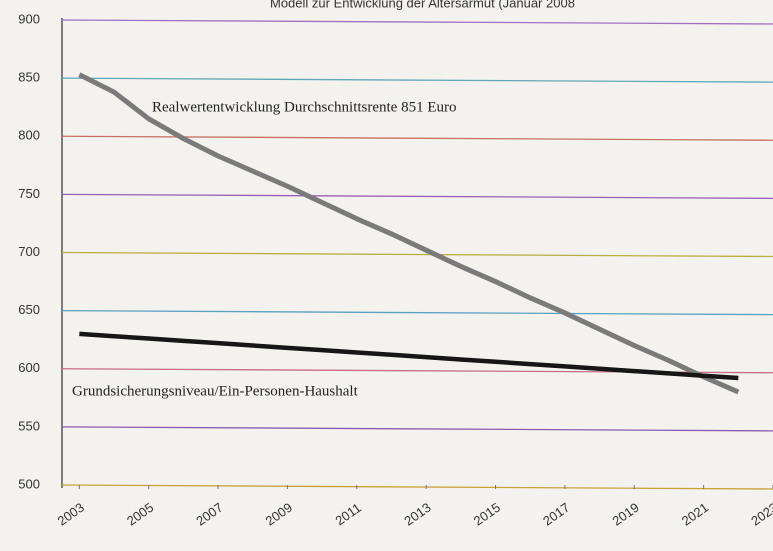  What do you see at coordinates (29, 193) in the screenshot?
I see `y-tick-label: 750` at bounding box center [29, 193].